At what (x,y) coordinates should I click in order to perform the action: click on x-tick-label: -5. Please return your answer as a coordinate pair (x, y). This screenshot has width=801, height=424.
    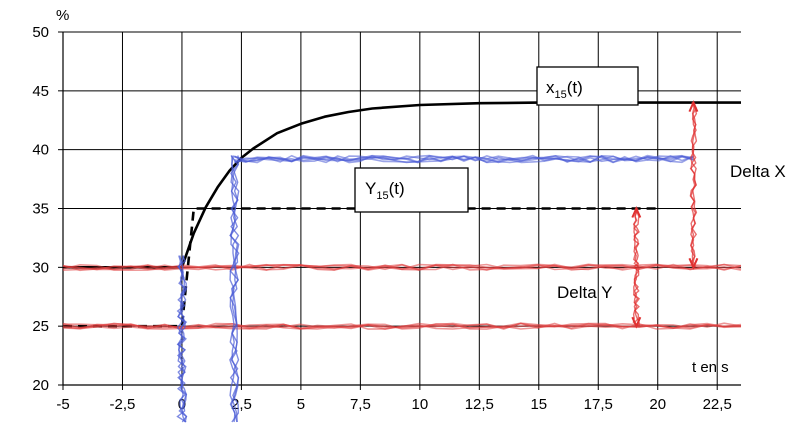
    Looking at the image, I should click on (62, 404).